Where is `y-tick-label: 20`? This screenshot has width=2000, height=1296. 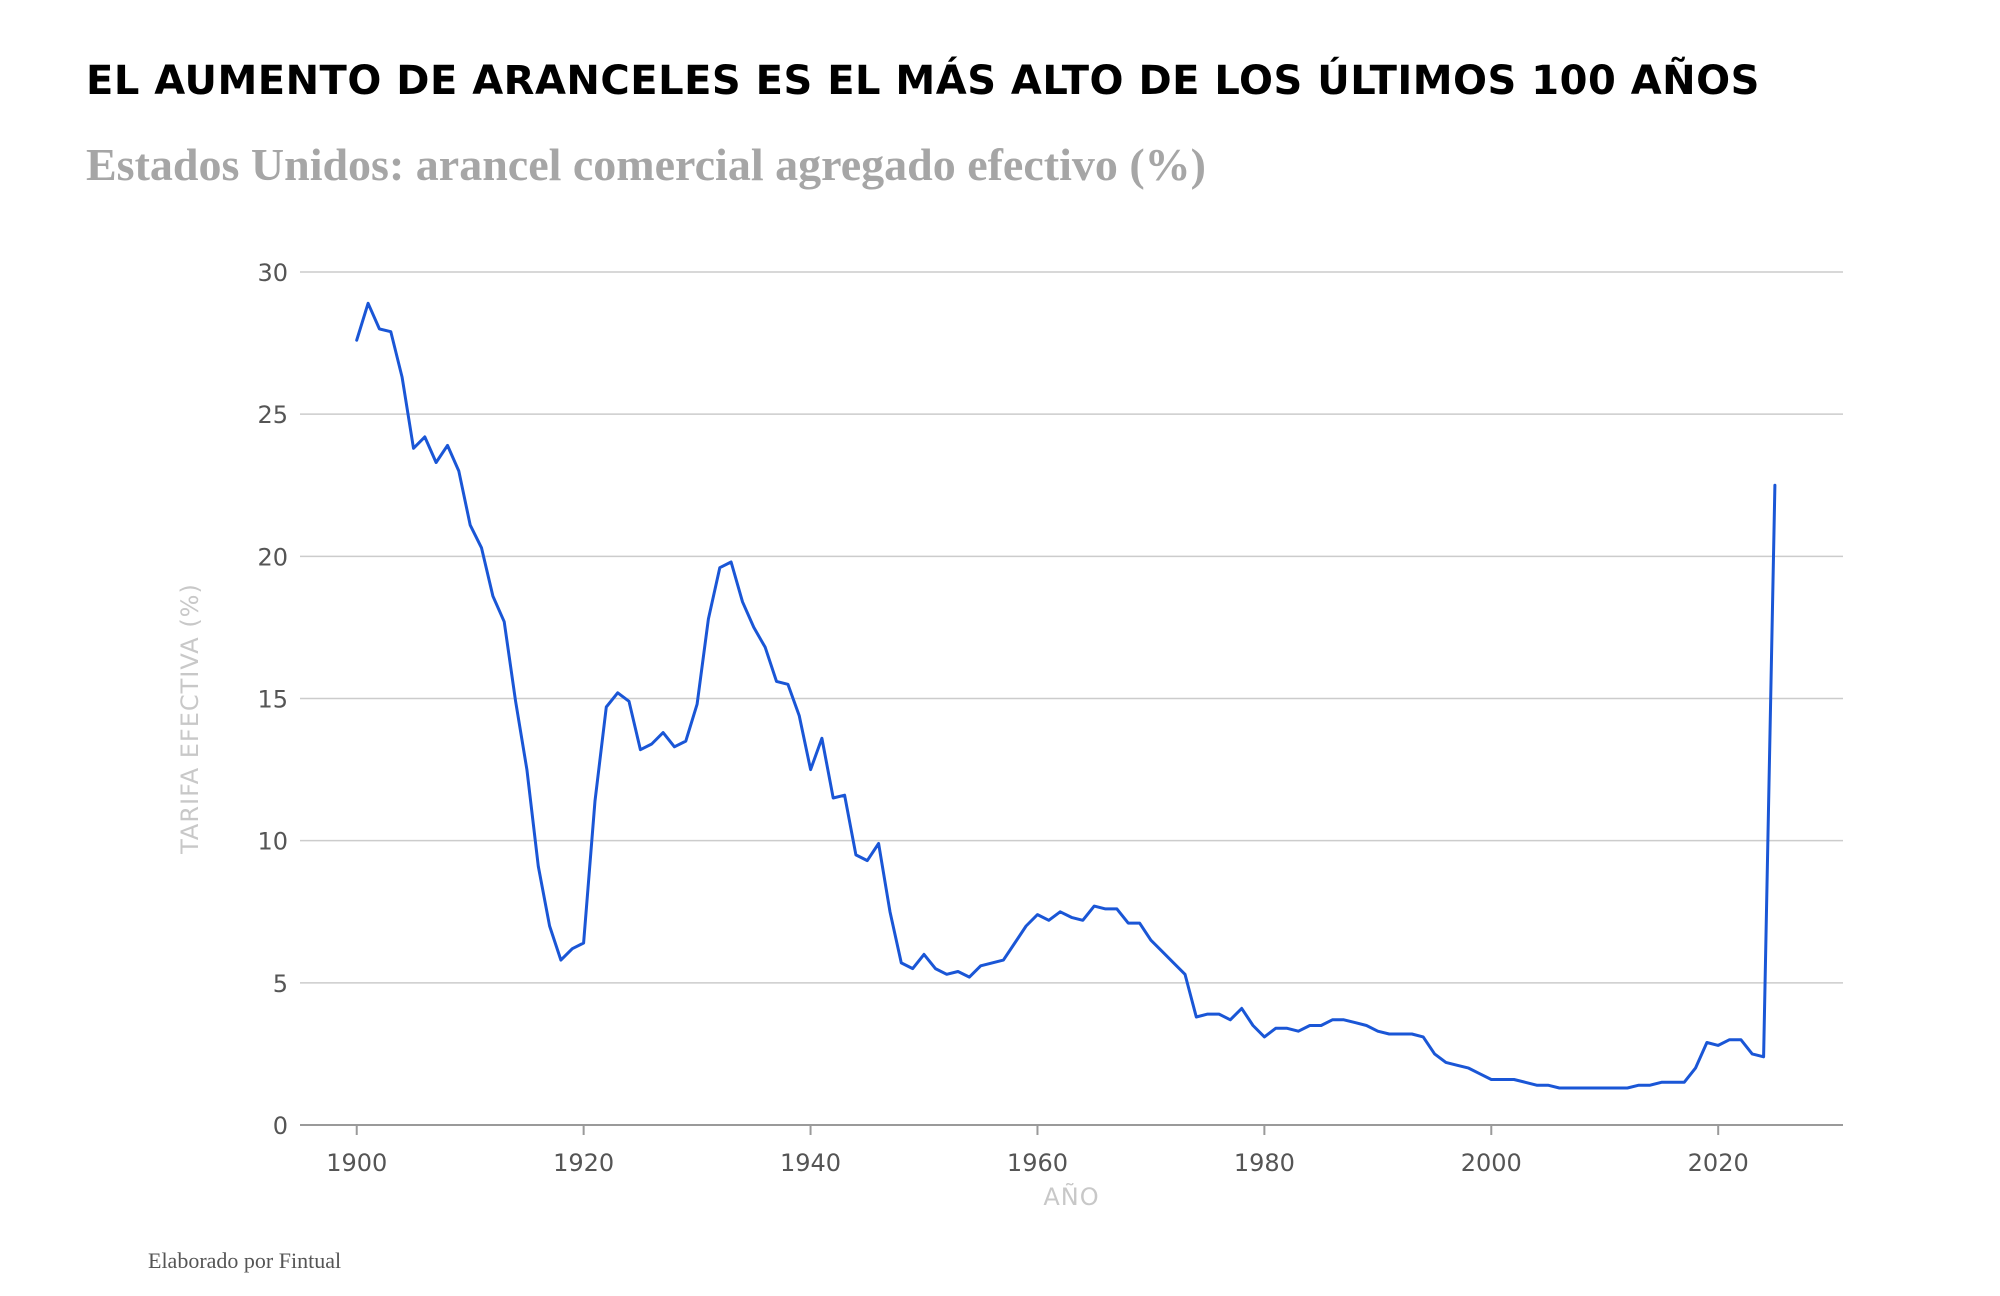 y-tick-label: 20 is located at coordinates (272, 557).